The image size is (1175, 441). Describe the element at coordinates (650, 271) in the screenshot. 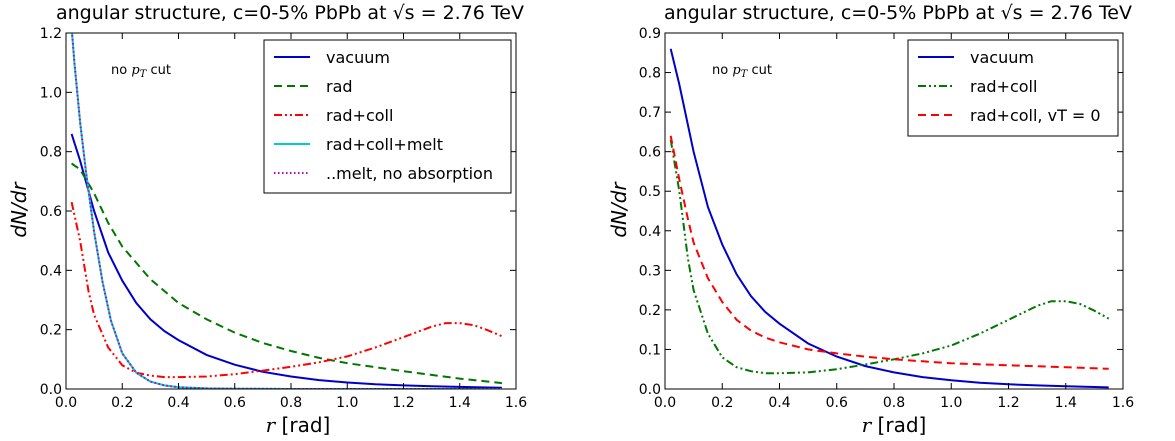

I see `y-tick-label: 0.3` at that location.